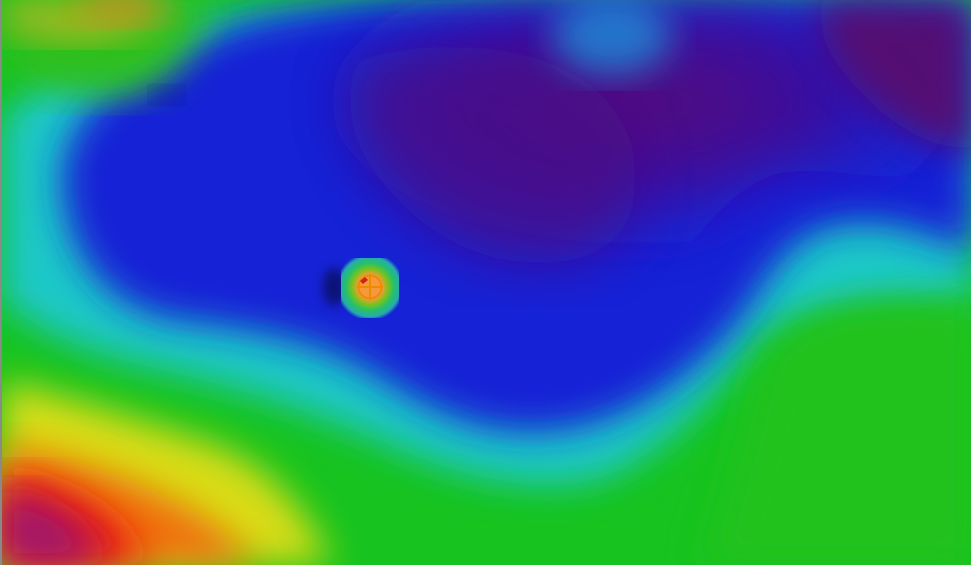 The height and width of the screenshot is (565, 971). I want to click on marker-shadow, so click(334, 287).